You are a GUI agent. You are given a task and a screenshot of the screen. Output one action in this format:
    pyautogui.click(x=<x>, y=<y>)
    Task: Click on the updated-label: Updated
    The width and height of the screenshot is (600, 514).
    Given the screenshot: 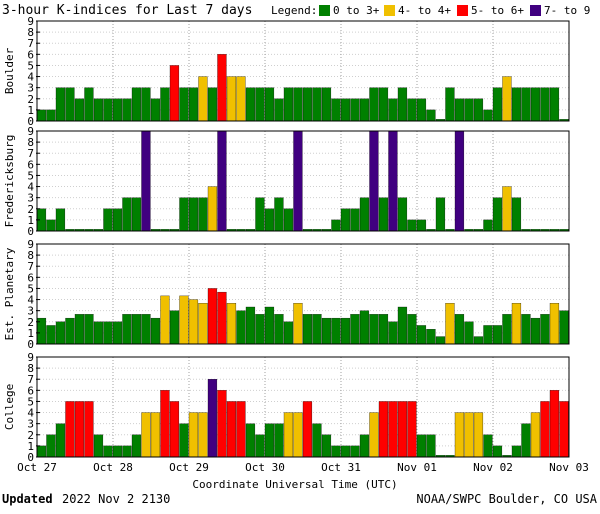 What is the action you would take?
    pyautogui.click(x=27, y=499)
    